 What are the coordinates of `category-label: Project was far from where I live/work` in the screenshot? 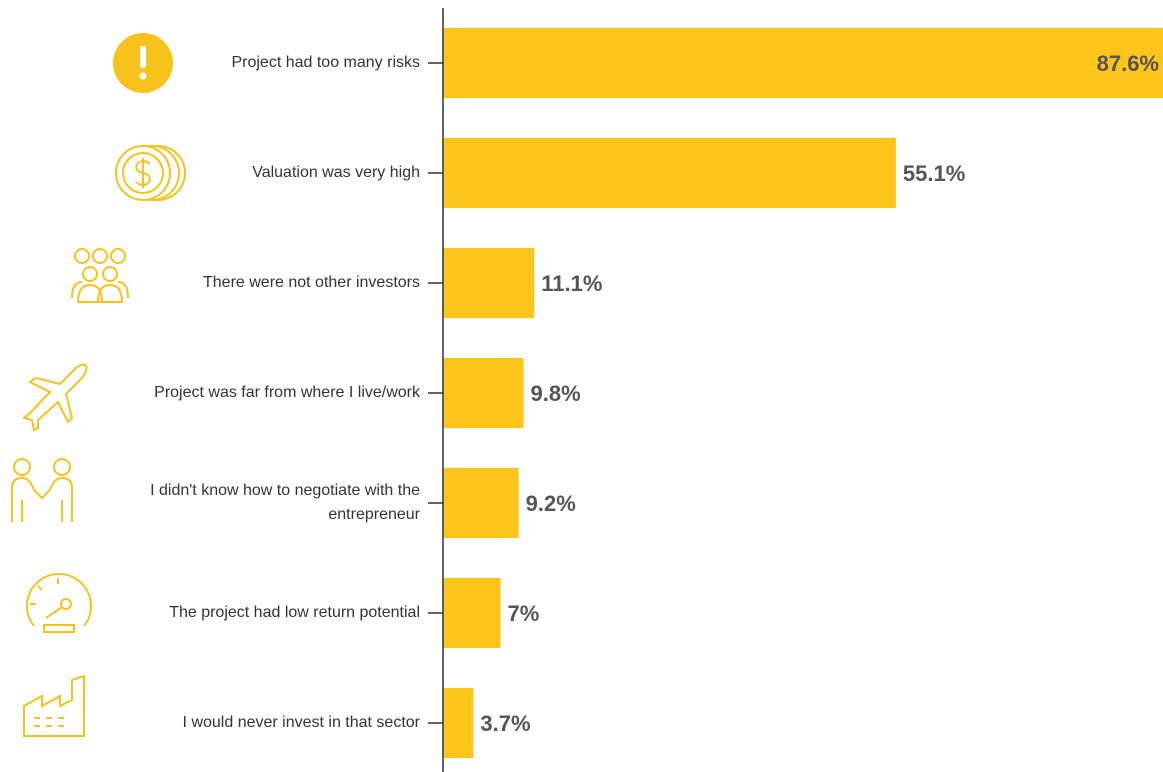 It's located at (287, 392).